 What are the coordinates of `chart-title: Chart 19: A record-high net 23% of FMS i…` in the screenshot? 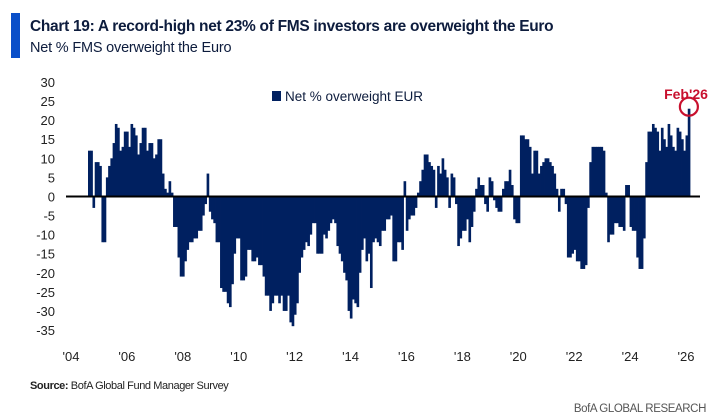 It's located at (292, 26).